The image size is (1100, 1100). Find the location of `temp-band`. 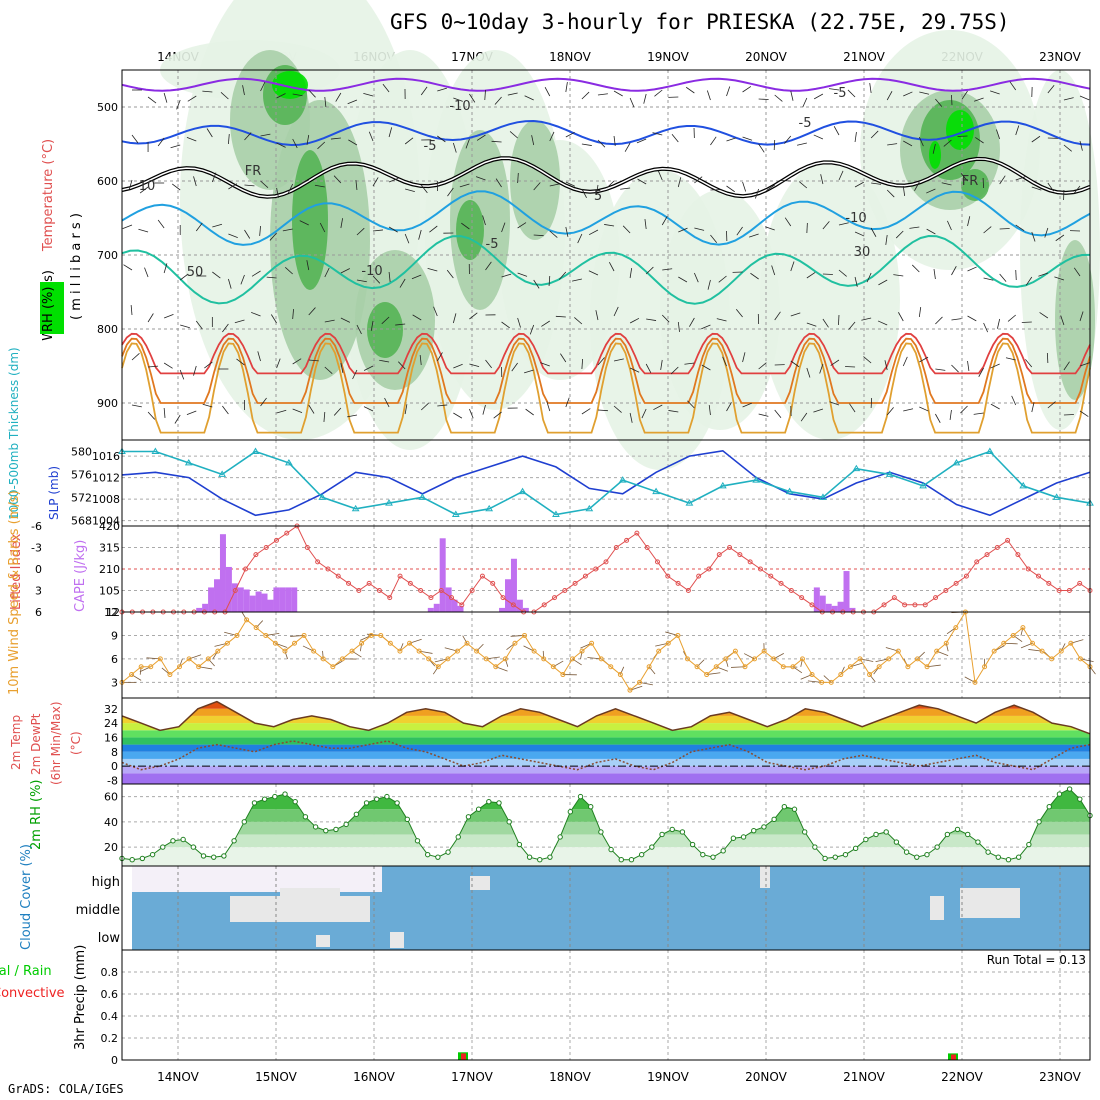

temp-band is located at coordinates (606, 727).